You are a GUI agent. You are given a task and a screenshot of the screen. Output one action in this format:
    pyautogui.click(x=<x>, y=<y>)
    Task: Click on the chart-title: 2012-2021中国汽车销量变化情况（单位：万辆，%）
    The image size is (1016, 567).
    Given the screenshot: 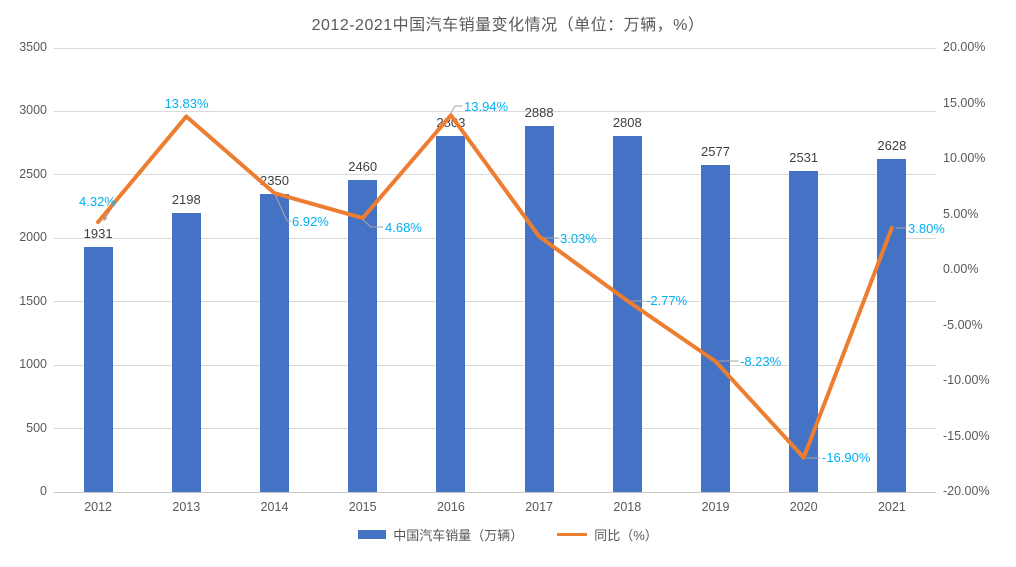 What is the action you would take?
    pyautogui.click(x=508, y=25)
    